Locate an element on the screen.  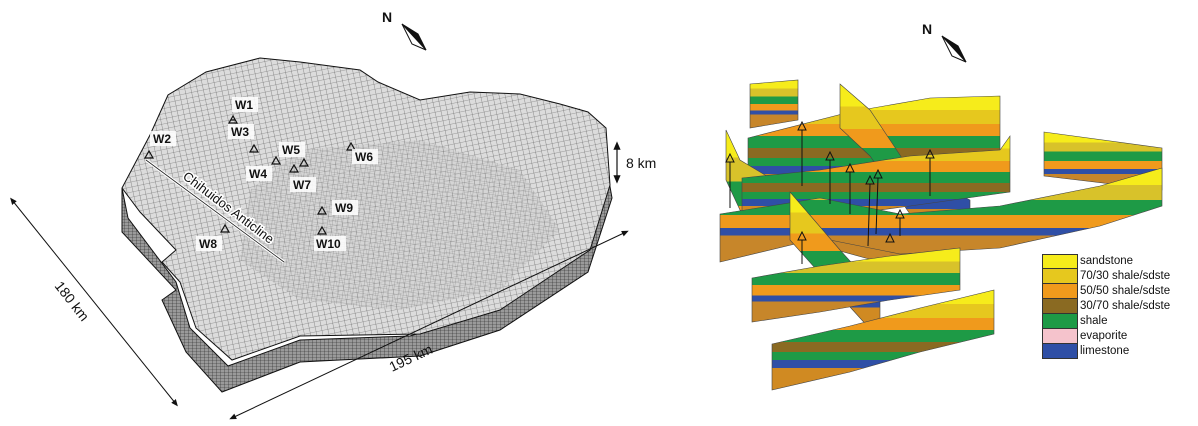
well-W7: W7 is located at coordinates (302, 177).